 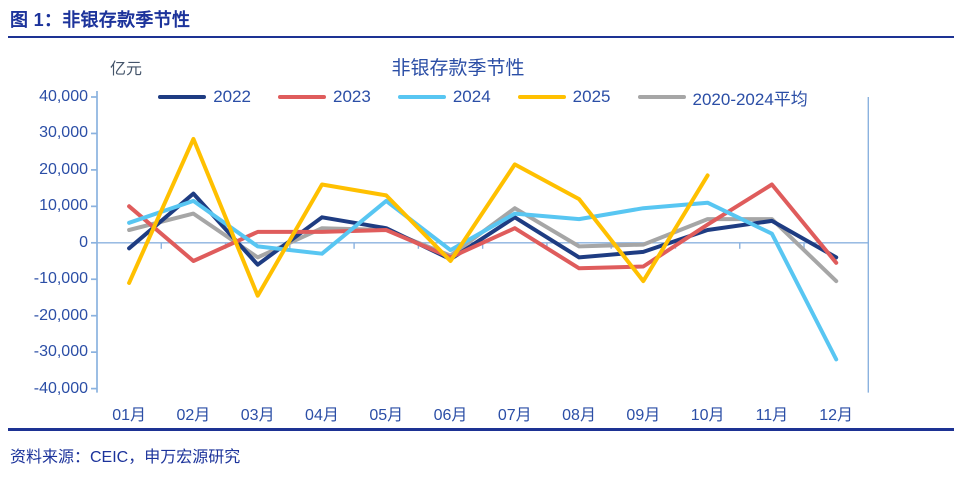 I want to click on legend-label: 2020-2024平均, so click(x=750, y=99).